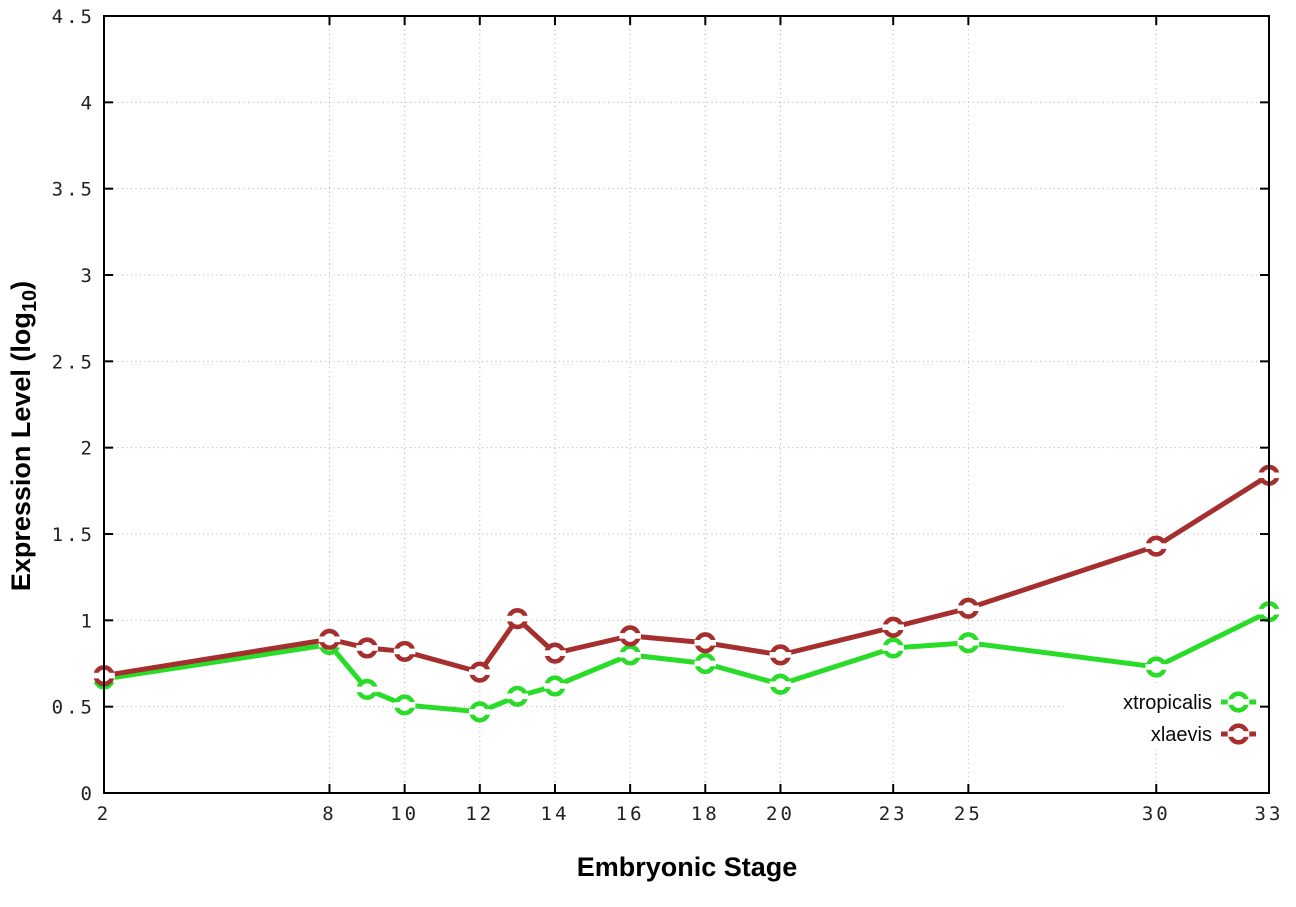 This screenshot has width=1296, height=907. Describe the element at coordinates (88, 276) in the screenshot. I see `y-tick-label: 3` at that location.